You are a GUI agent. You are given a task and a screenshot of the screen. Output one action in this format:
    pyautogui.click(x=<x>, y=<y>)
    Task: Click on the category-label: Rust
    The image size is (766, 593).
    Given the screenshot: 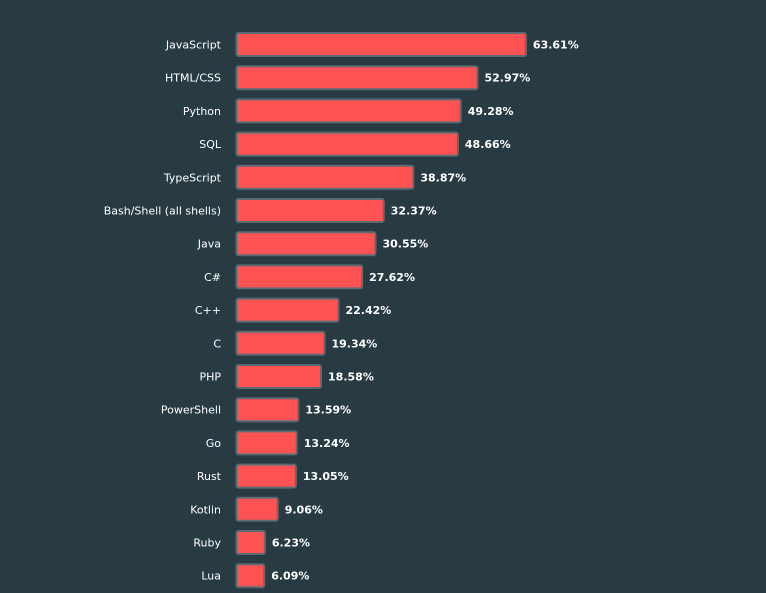 What is the action you would take?
    pyautogui.click(x=209, y=476)
    